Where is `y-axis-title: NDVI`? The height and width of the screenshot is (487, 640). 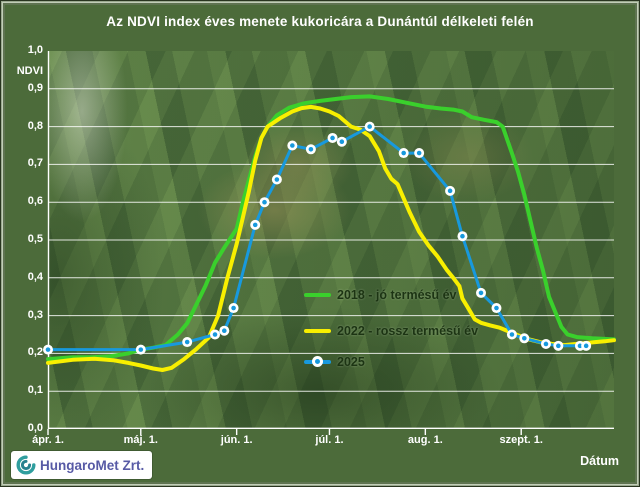 y-axis-title: NDVI is located at coordinates (29, 71).